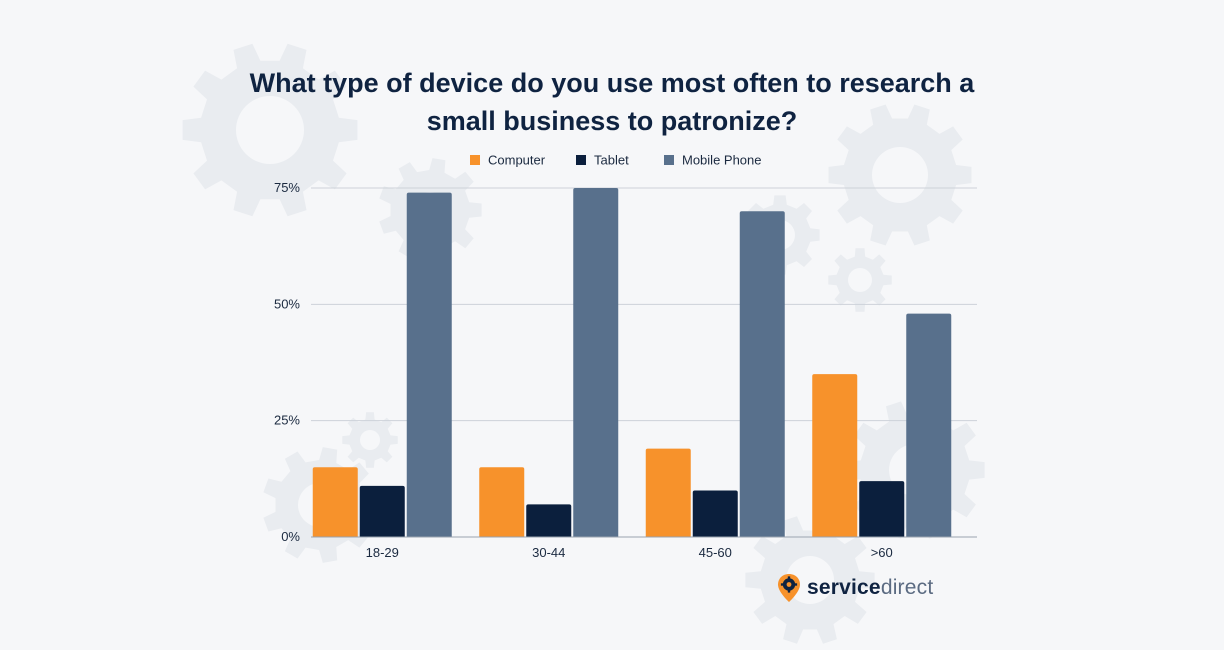 The width and height of the screenshot is (1224, 650). I want to click on bar-mobile-phone->60, so click(929, 425).